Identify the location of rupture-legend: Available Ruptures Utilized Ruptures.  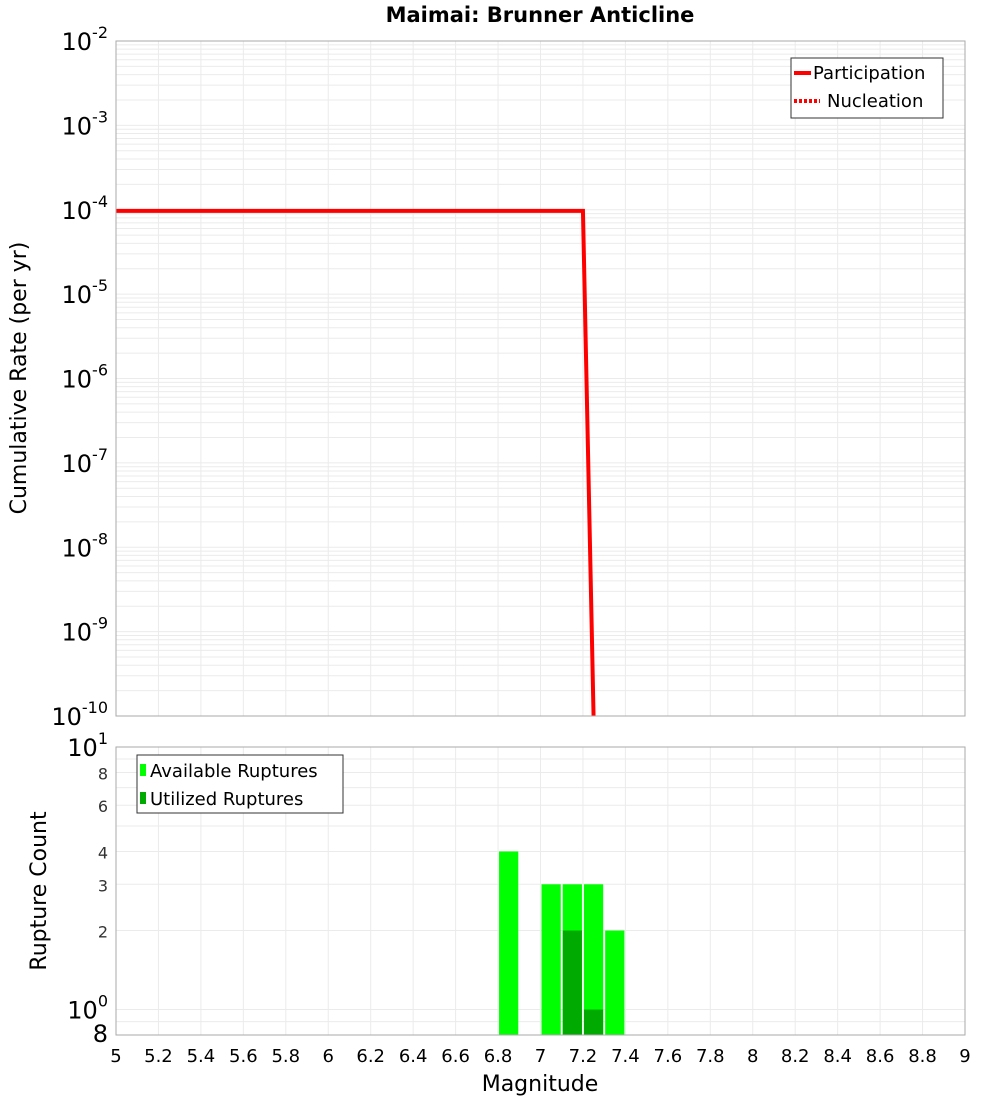
(240, 784).